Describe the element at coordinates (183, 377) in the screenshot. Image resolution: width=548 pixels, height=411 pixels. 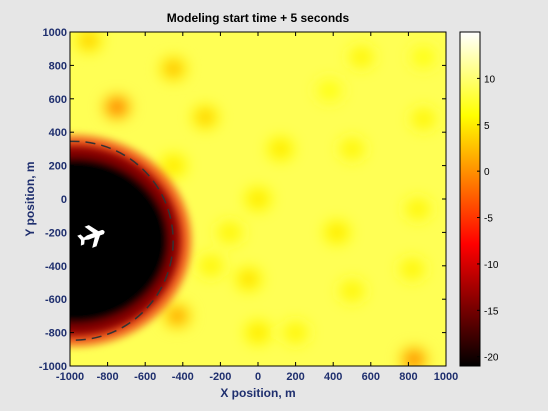
I see `x-tick-label: -400` at that location.